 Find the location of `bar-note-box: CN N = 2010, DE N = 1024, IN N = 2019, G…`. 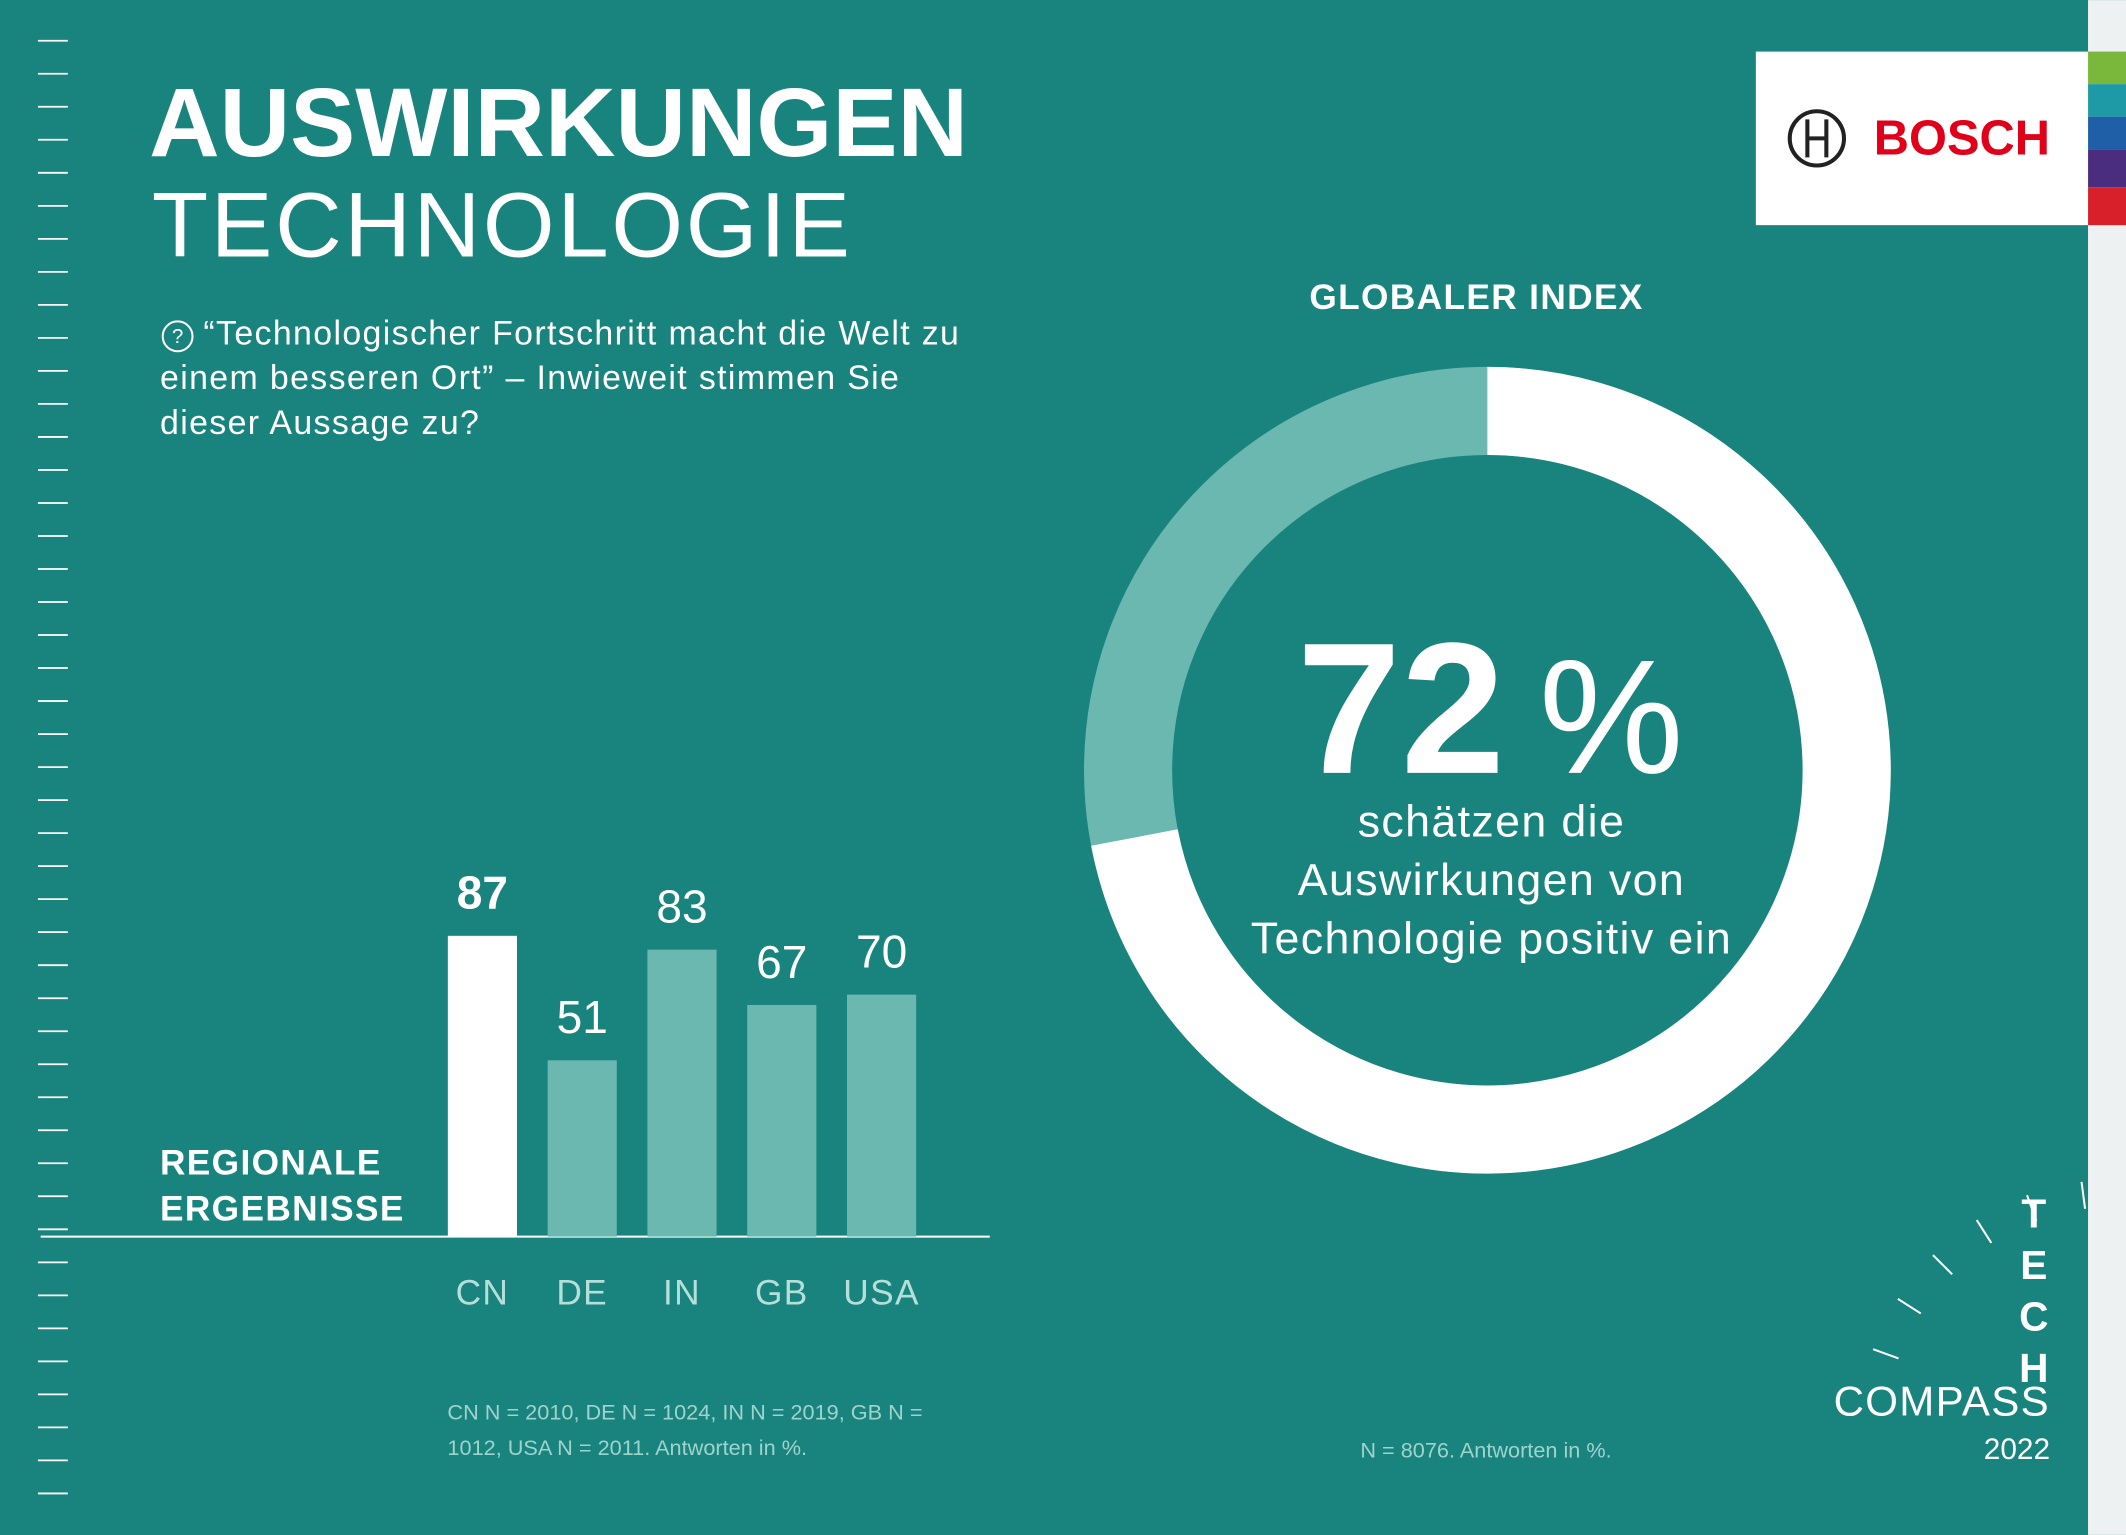

bar-note-box: CN N = 2010, DE N = 1024, IN N = 2019, G… is located at coordinates (685, 1431).